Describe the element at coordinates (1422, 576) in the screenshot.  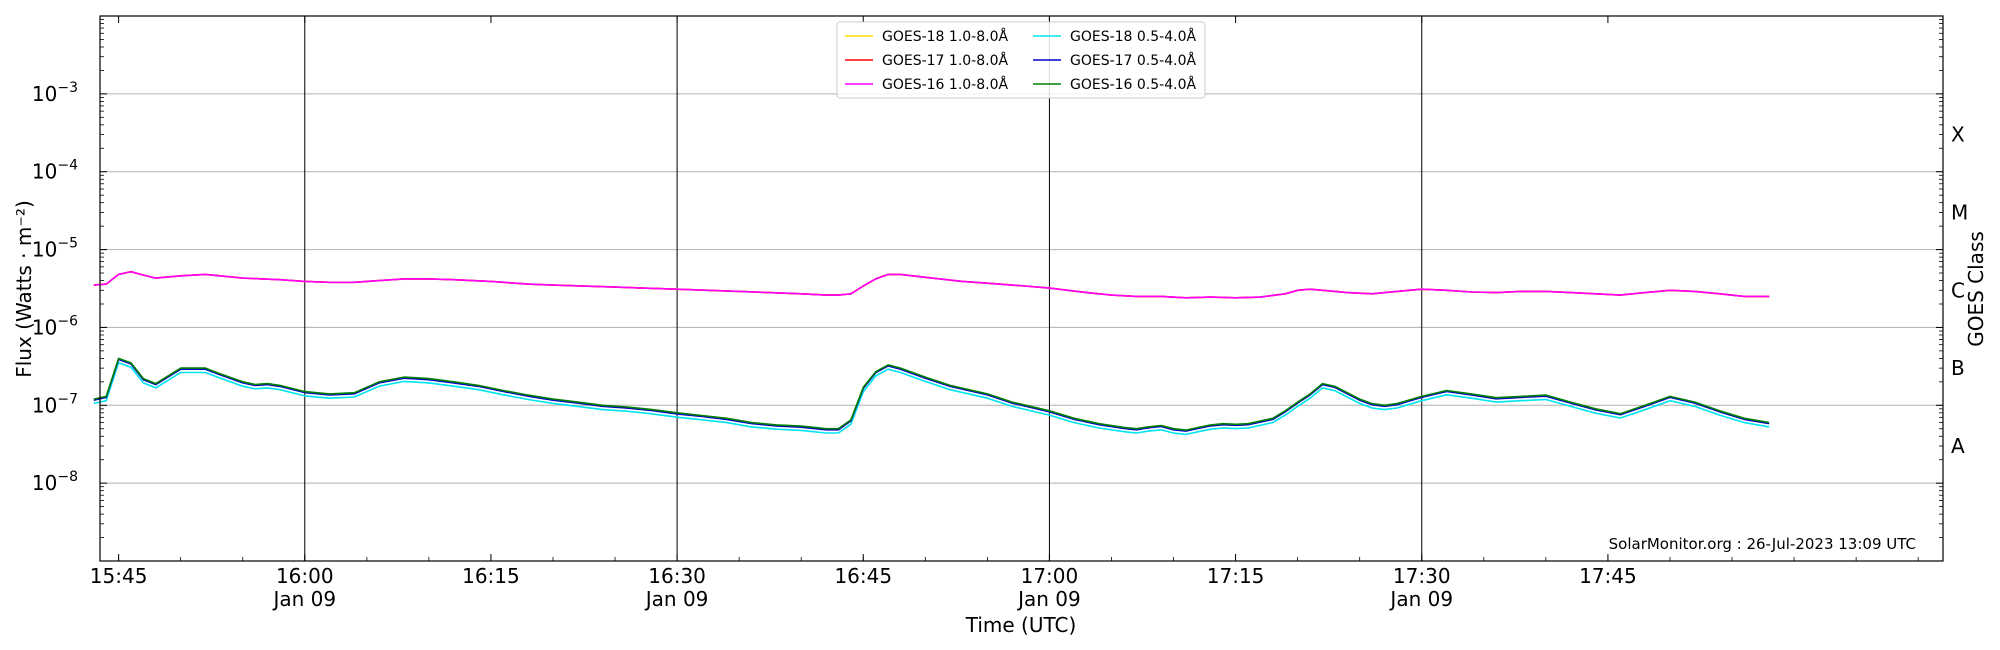
I see `x-tick-label: 17:30` at that location.